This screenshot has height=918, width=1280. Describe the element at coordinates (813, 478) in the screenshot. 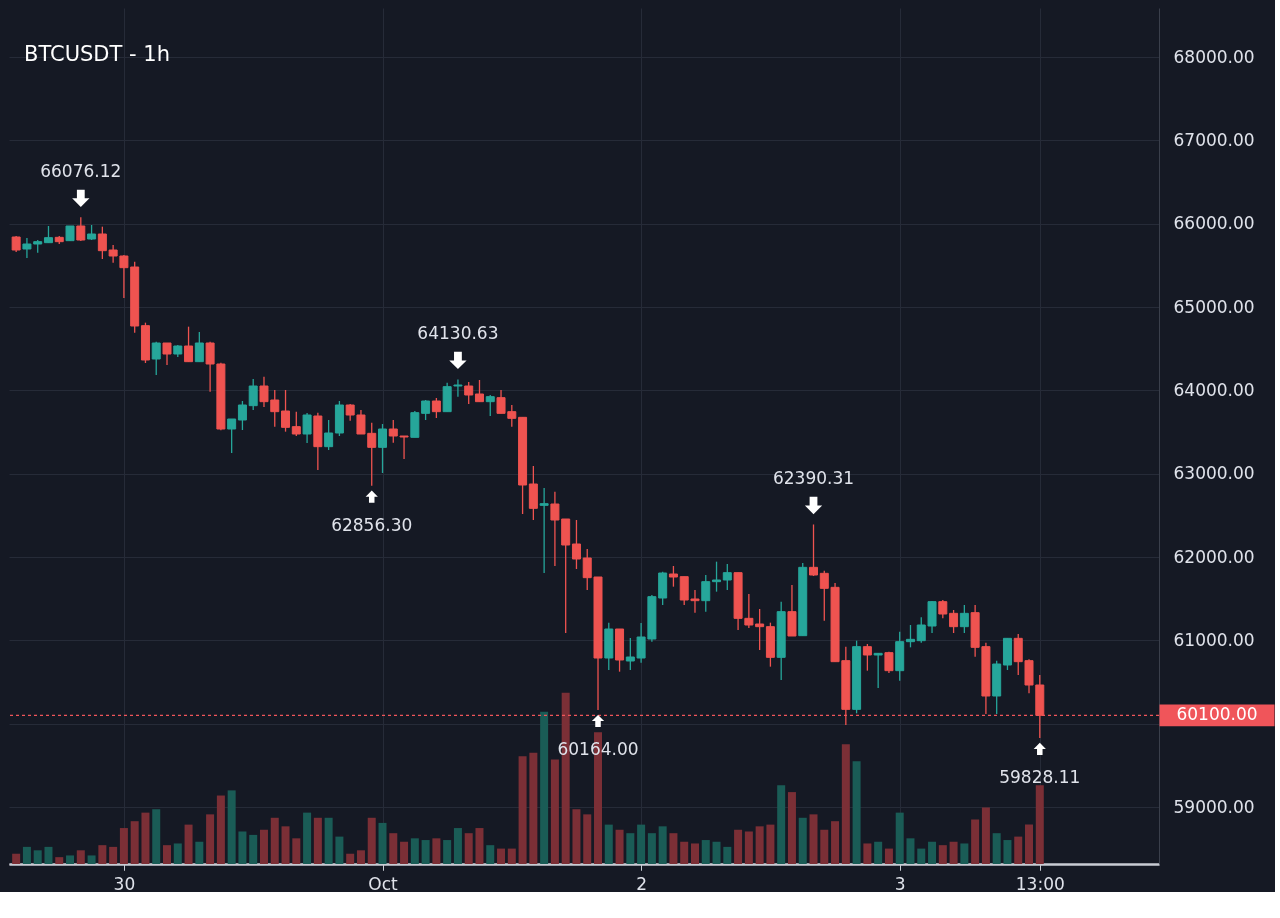

I see `annotation: 62390.31` at that location.